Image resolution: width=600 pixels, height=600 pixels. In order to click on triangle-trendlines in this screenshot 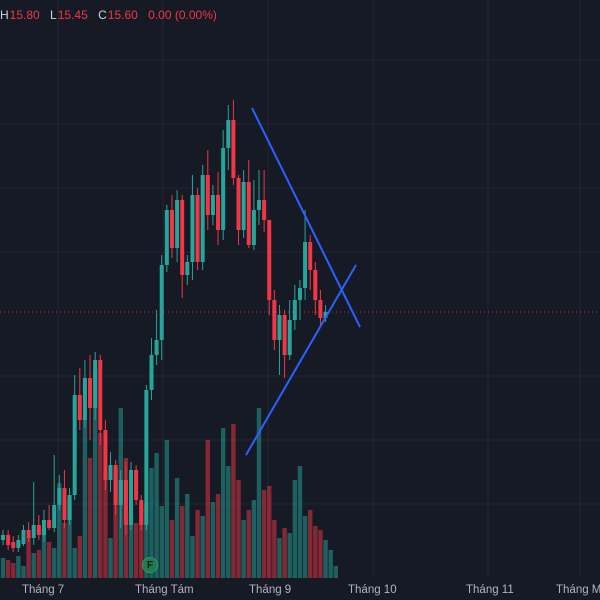, I will do `click(303, 281)`.